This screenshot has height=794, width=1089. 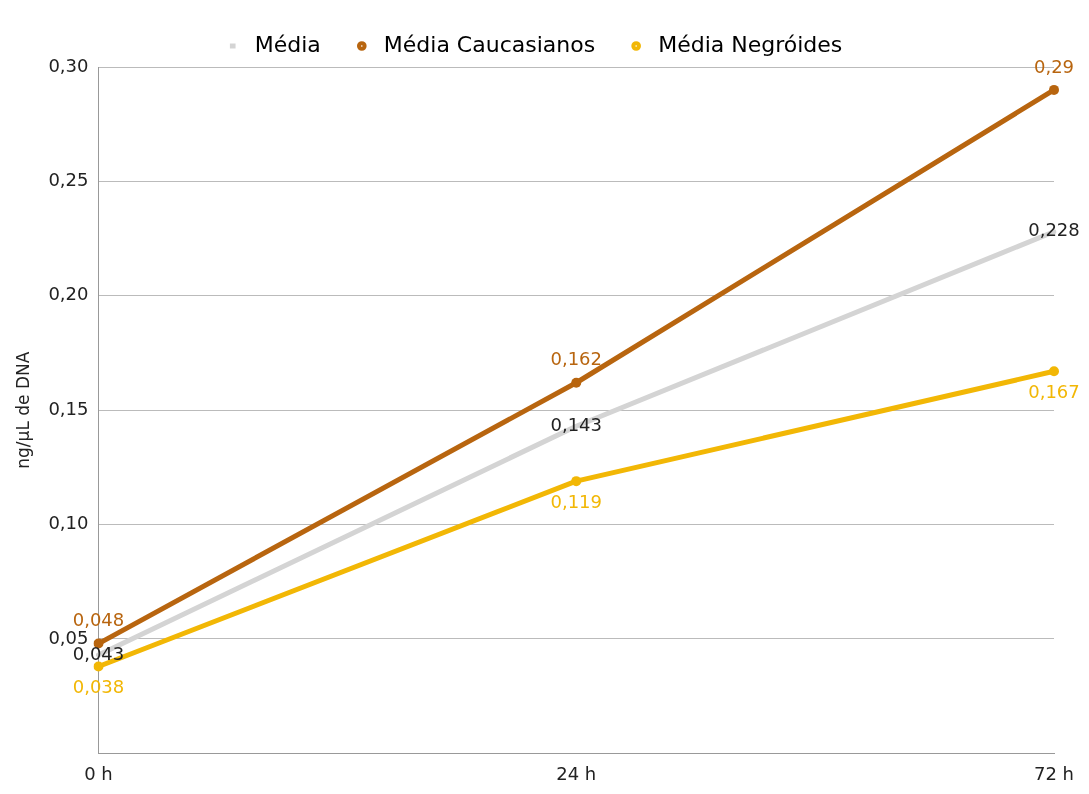 What do you see at coordinates (68, 180) in the screenshot?
I see `y-tick-label: 0,25` at bounding box center [68, 180].